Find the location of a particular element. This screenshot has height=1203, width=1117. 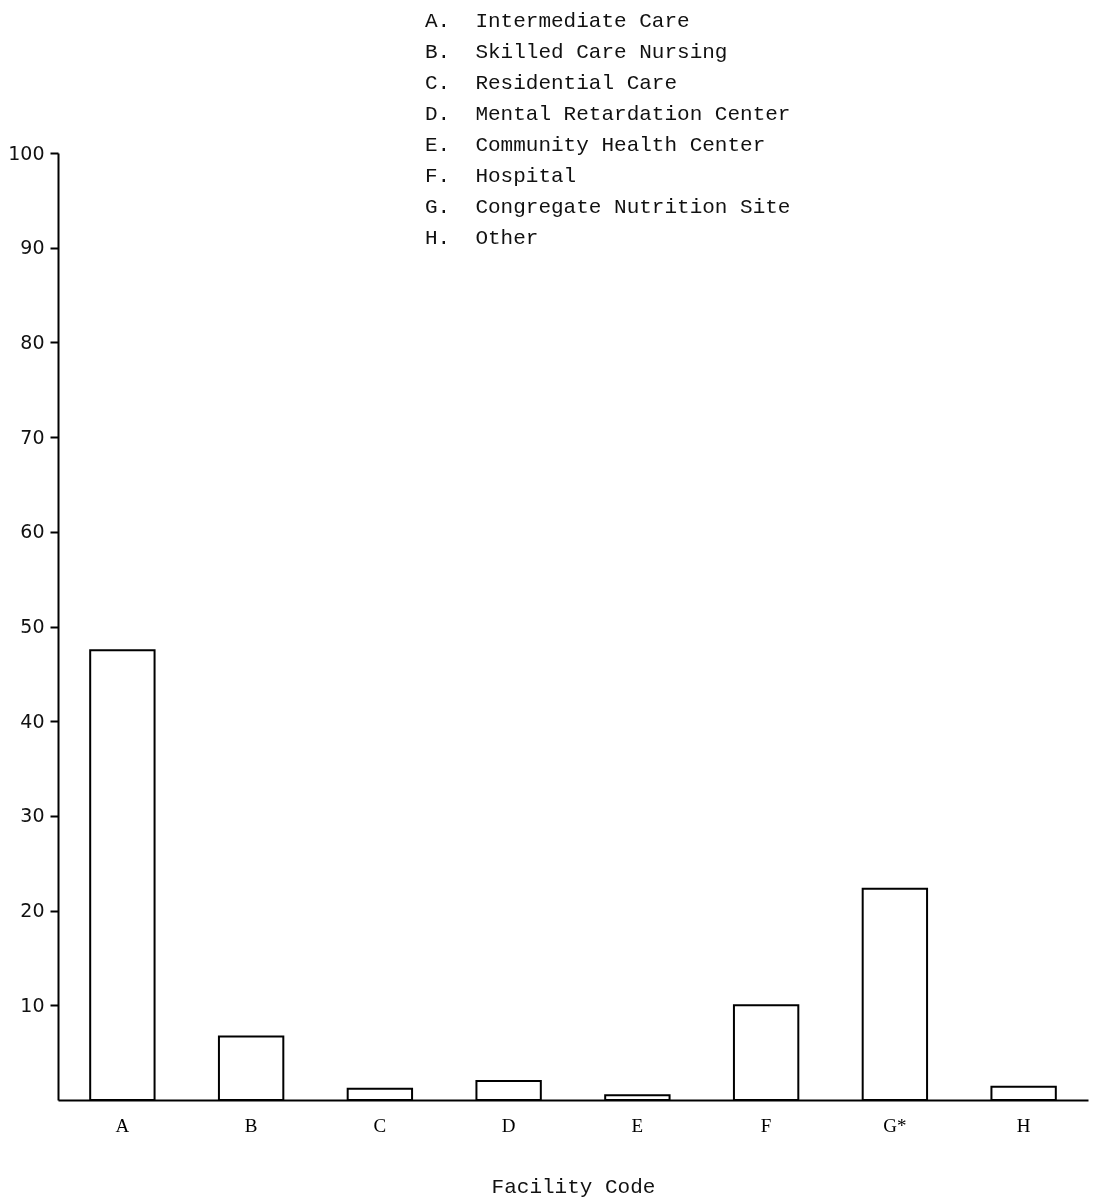

x-axis-title: Facility Code is located at coordinates (573, 1187).